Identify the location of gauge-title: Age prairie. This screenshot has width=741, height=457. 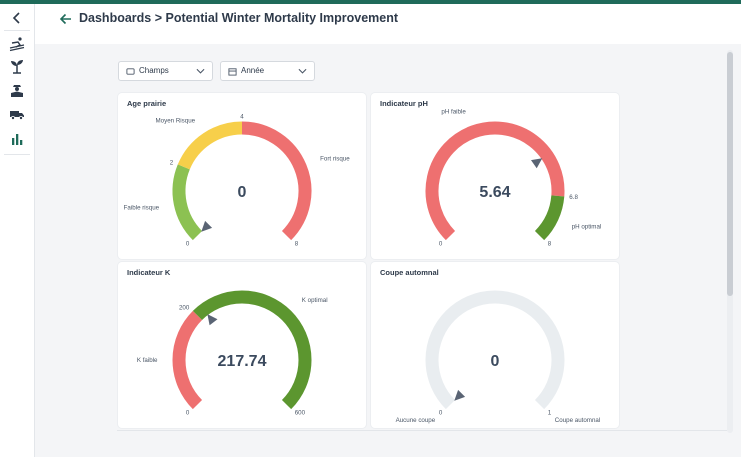
(147, 103).